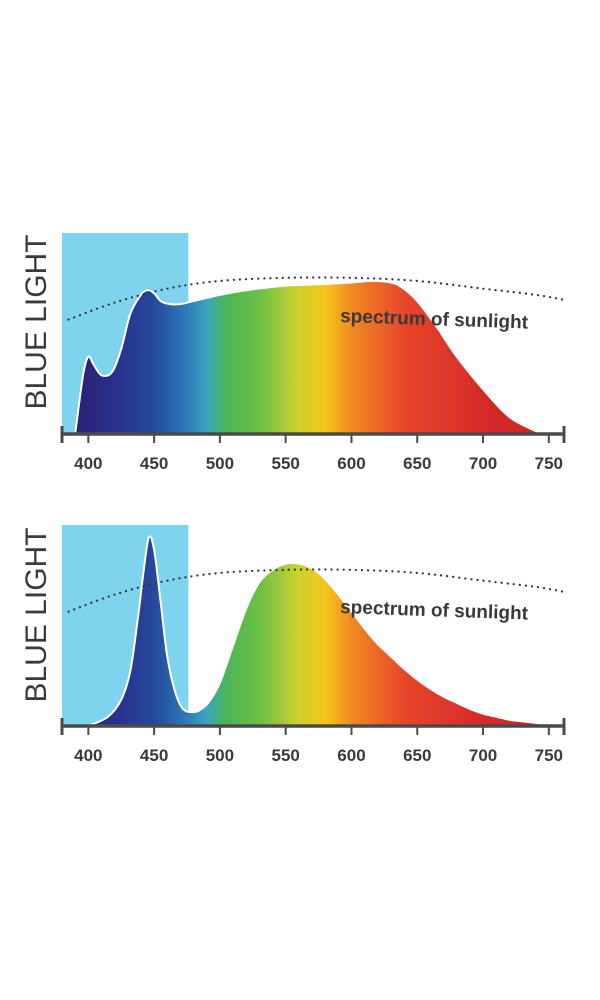 The image size is (600, 1000). I want to click on spectrum-area, so click(311, 357).